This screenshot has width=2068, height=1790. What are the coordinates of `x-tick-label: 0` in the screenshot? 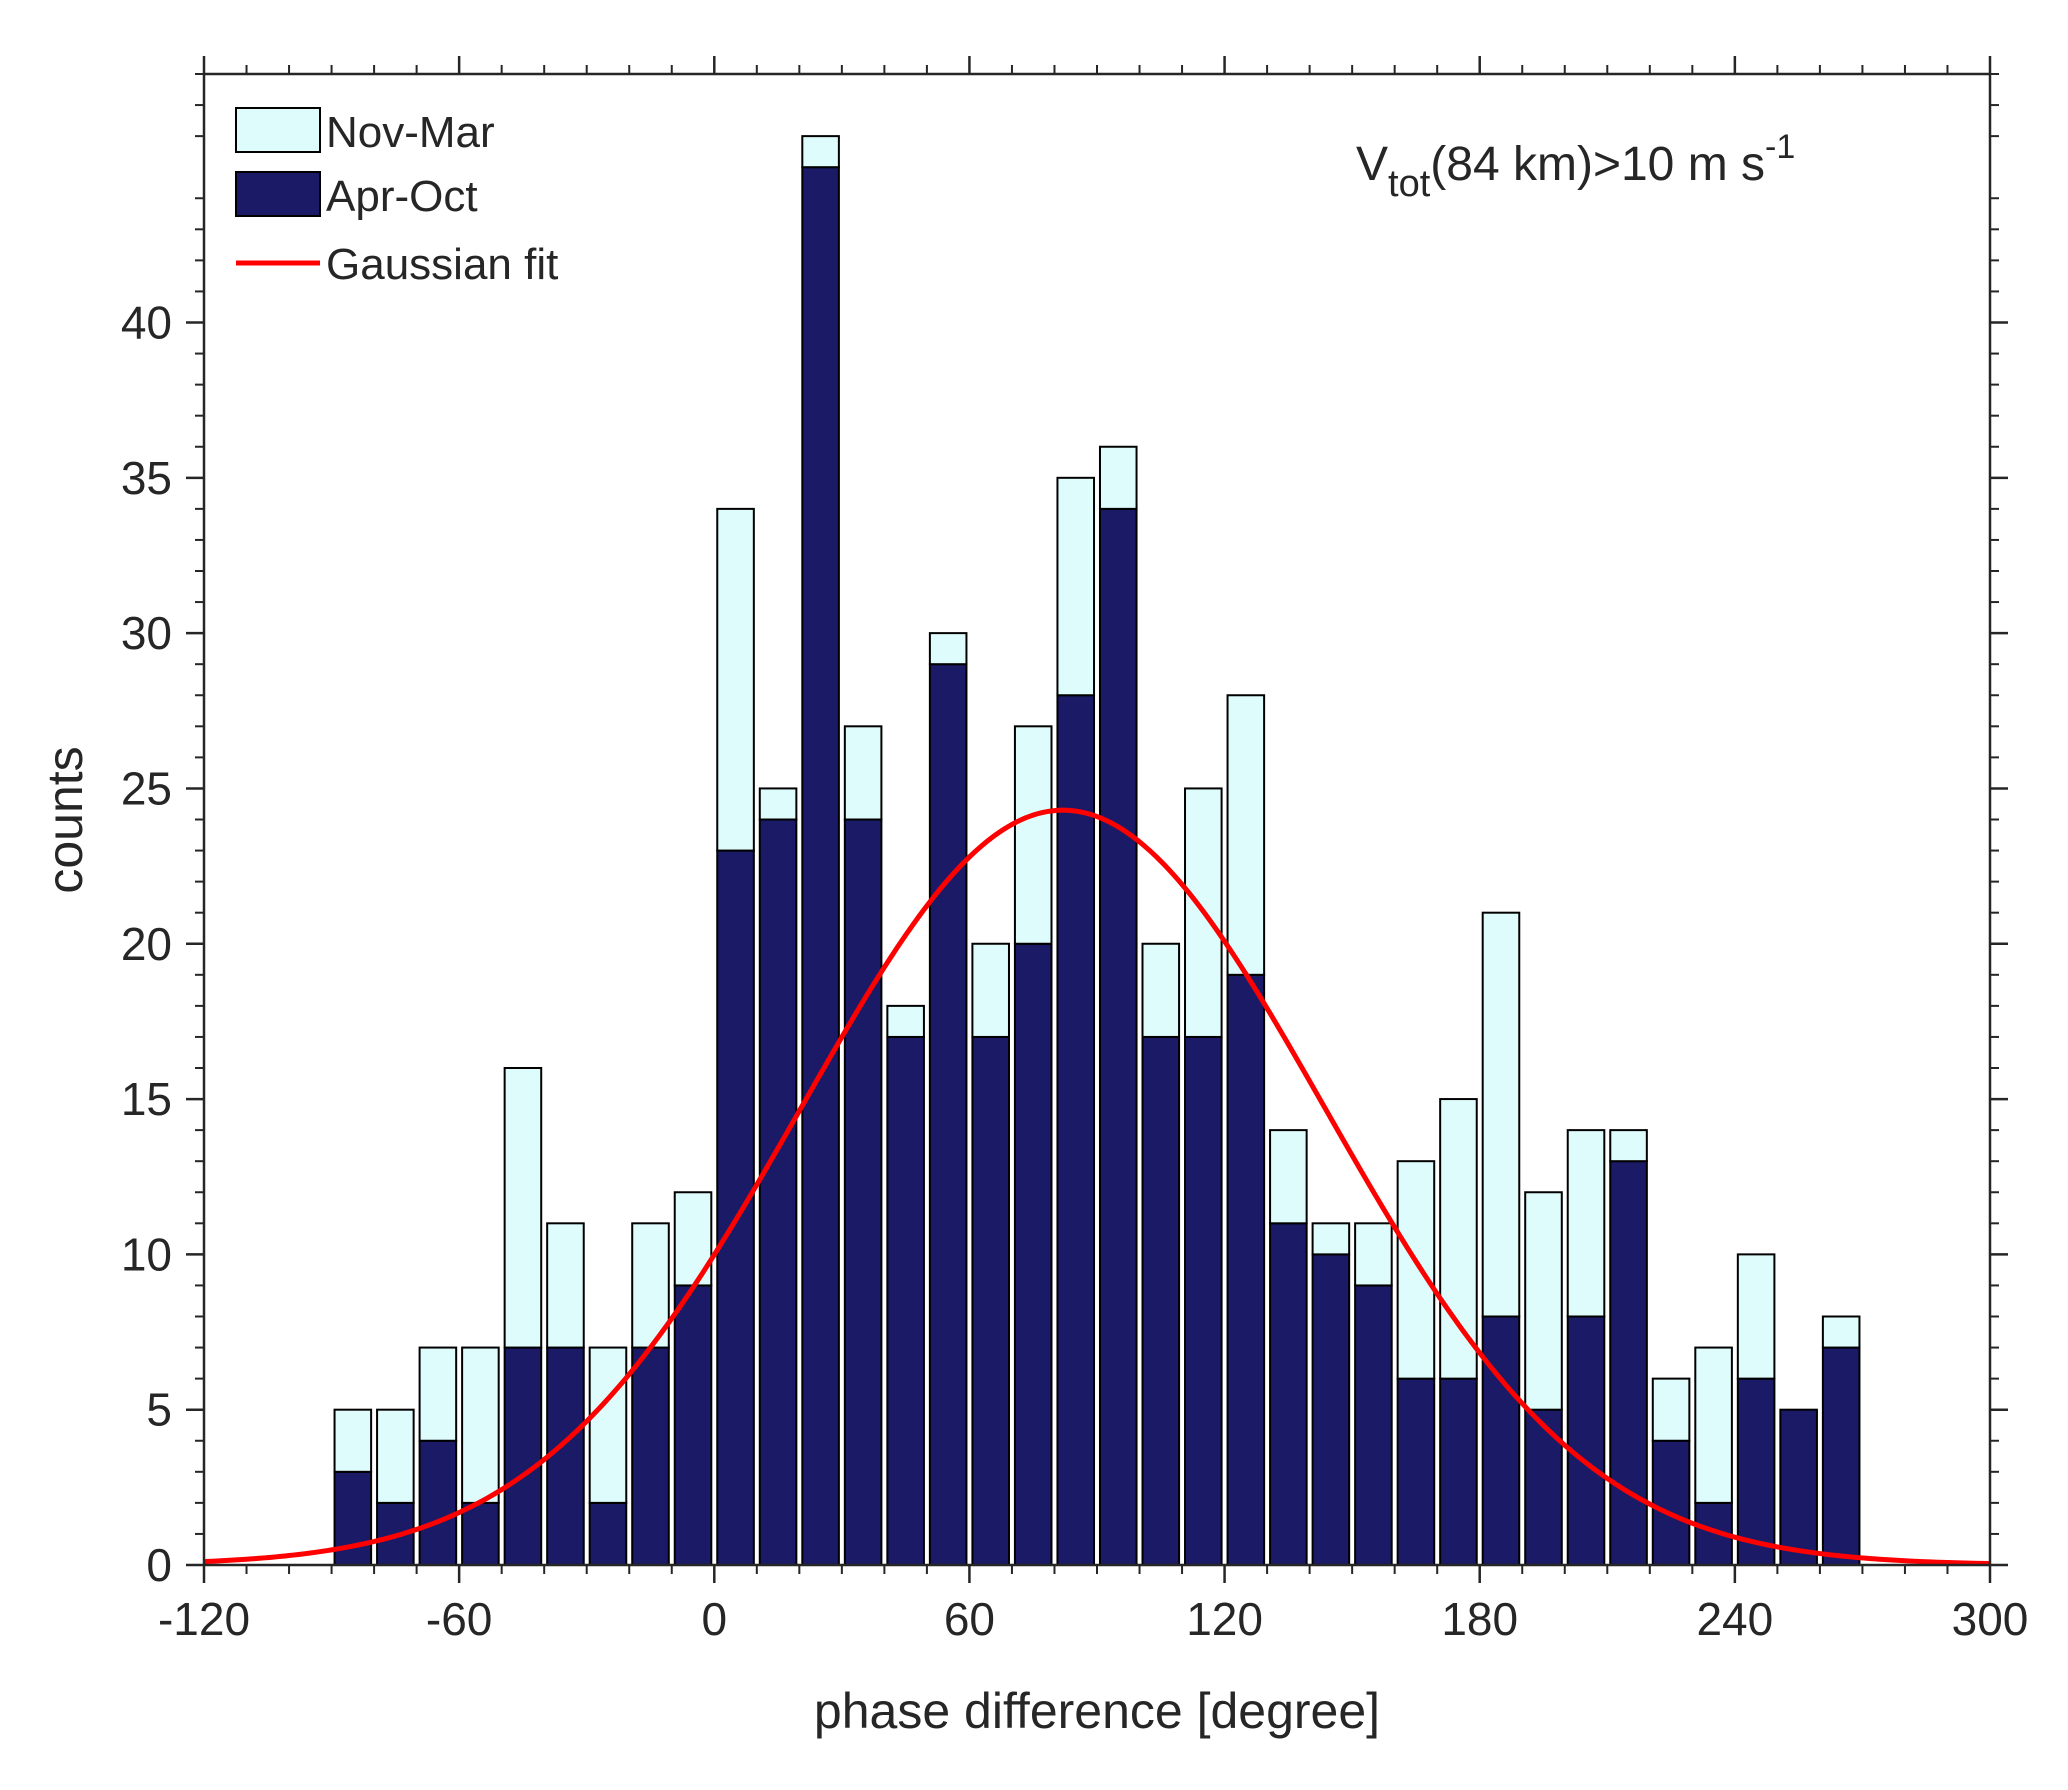 It's located at (714, 1619).